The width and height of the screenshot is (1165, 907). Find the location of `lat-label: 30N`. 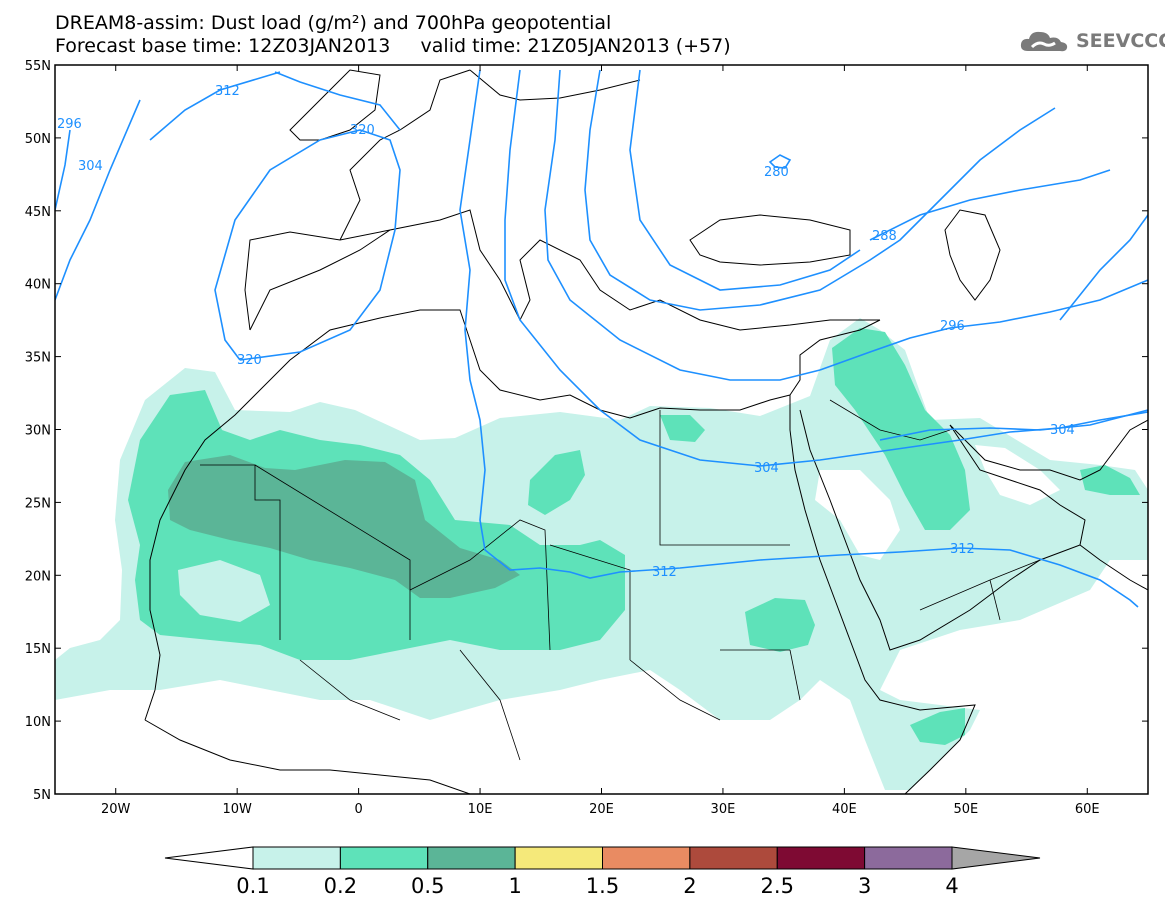

lat-label: 30N is located at coordinates (38, 431).